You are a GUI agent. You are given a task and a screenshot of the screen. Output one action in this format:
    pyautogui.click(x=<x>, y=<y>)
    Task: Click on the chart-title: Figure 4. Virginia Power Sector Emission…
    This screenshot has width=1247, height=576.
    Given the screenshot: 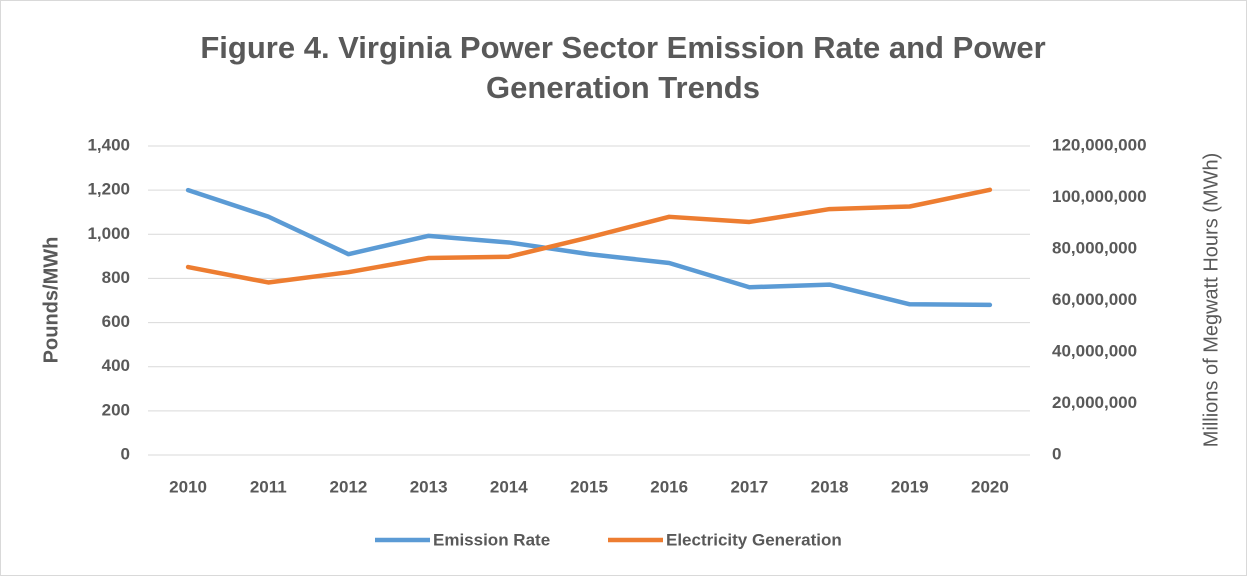 What is the action you would take?
    pyautogui.click(x=623, y=67)
    